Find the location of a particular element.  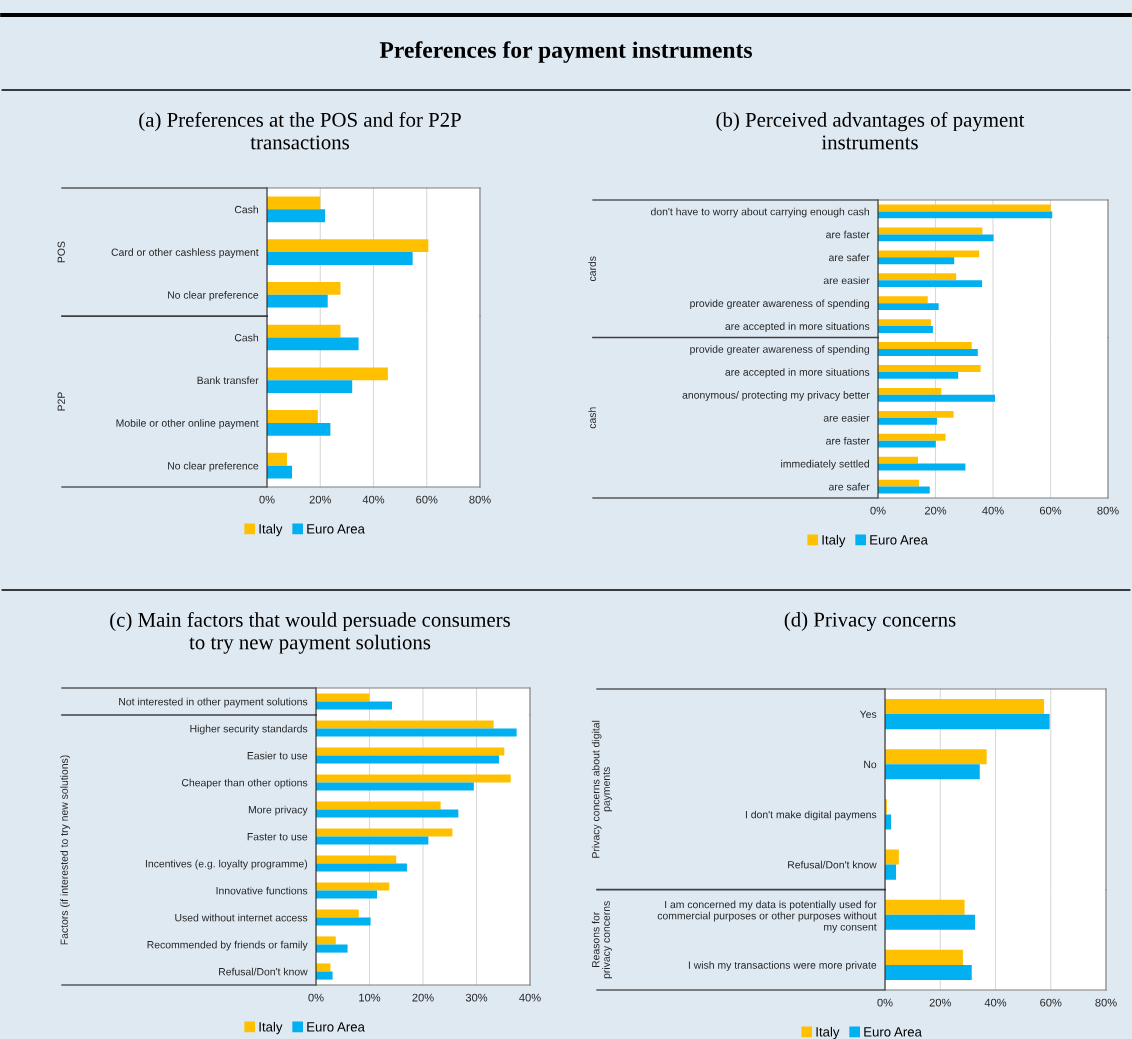

y-tick-label: Higher security standards is located at coordinates (249, 729).